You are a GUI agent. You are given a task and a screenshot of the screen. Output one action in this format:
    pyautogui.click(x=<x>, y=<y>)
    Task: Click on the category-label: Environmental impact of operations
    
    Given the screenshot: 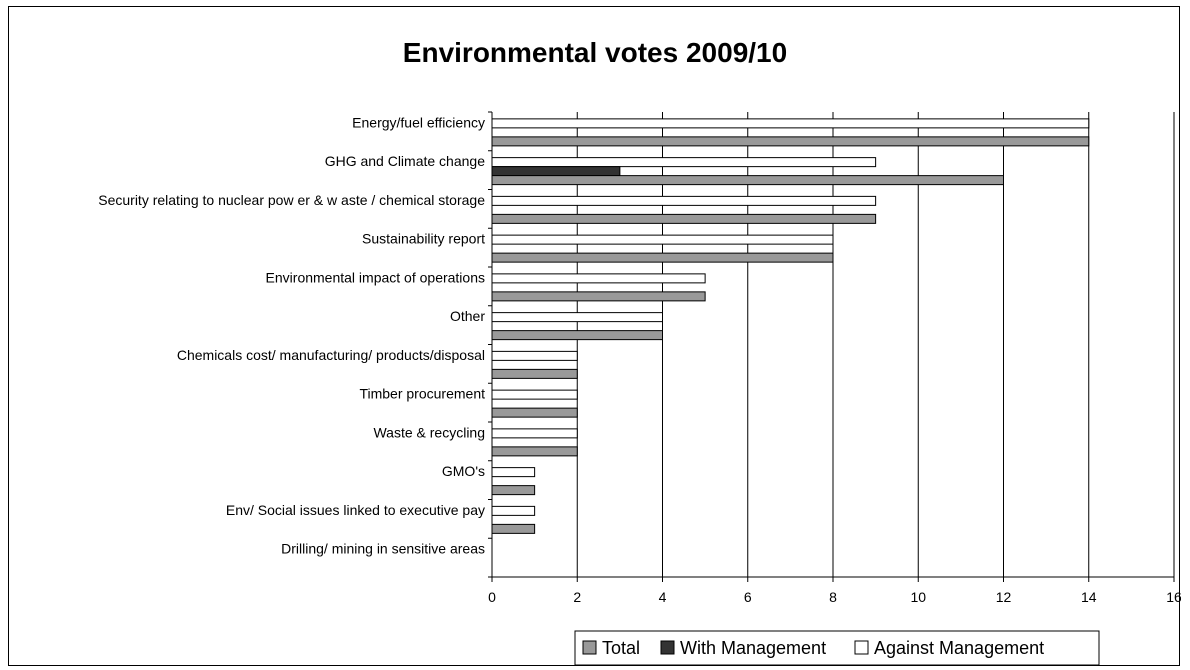 What is the action you would take?
    pyautogui.click(x=375, y=277)
    